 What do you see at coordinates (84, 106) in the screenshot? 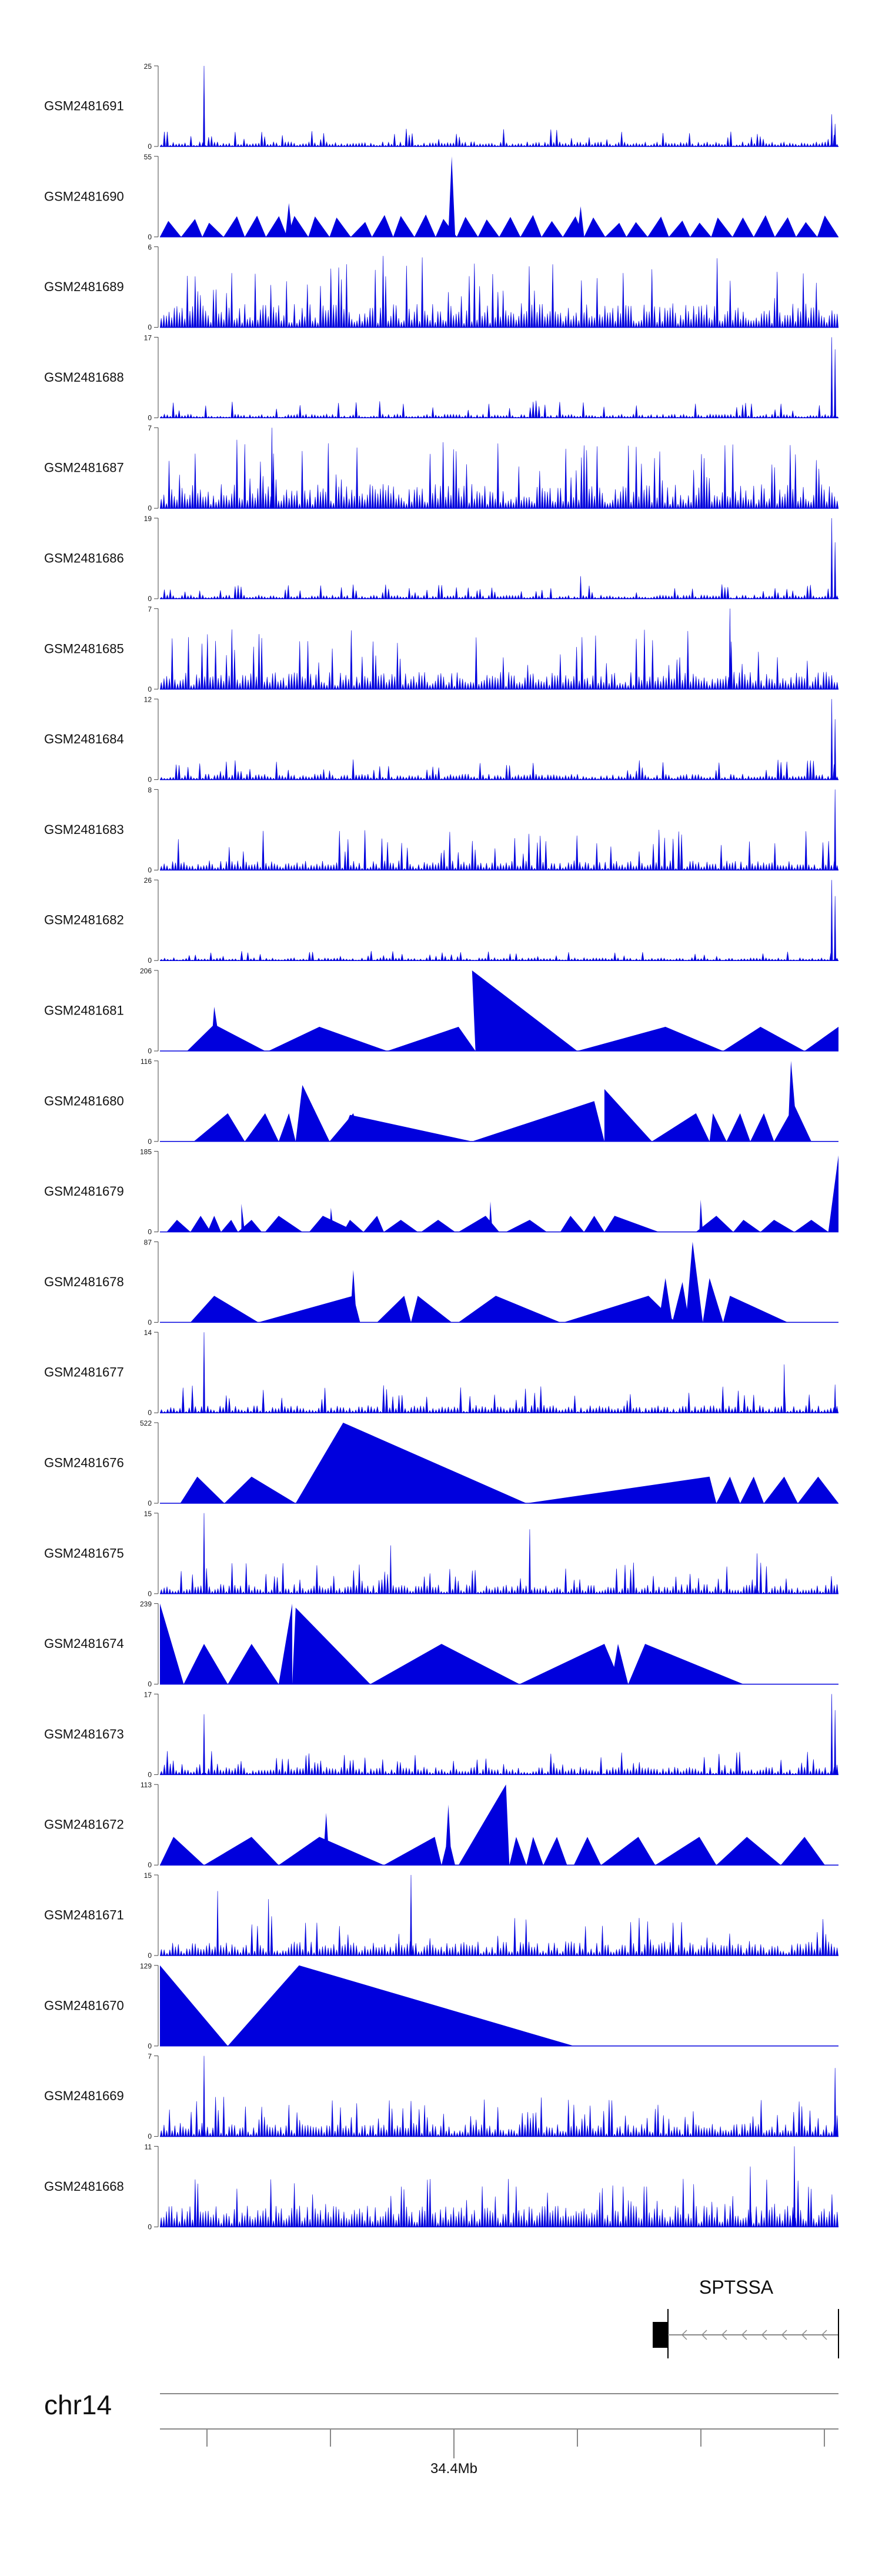
I see `track-label: GSM2481691` at bounding box center [84, 106].